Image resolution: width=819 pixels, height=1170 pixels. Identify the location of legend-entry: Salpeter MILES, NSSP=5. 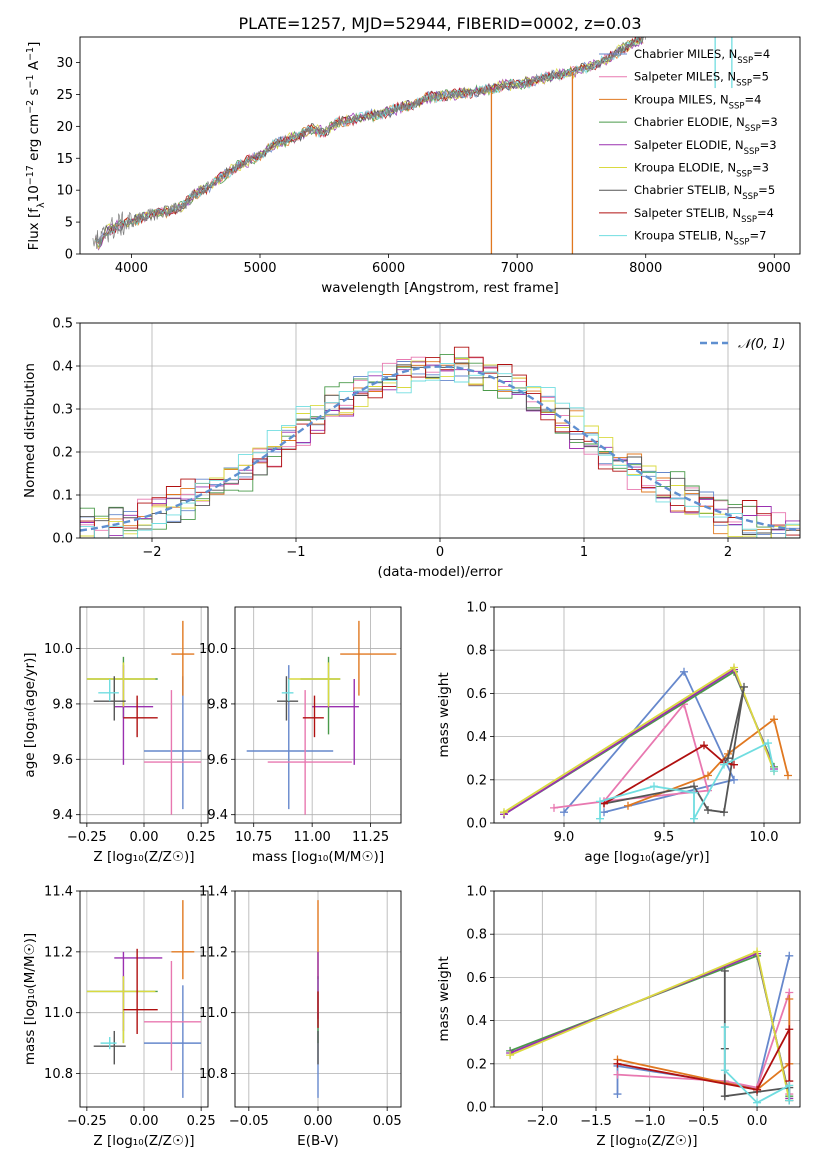
(701, 79).